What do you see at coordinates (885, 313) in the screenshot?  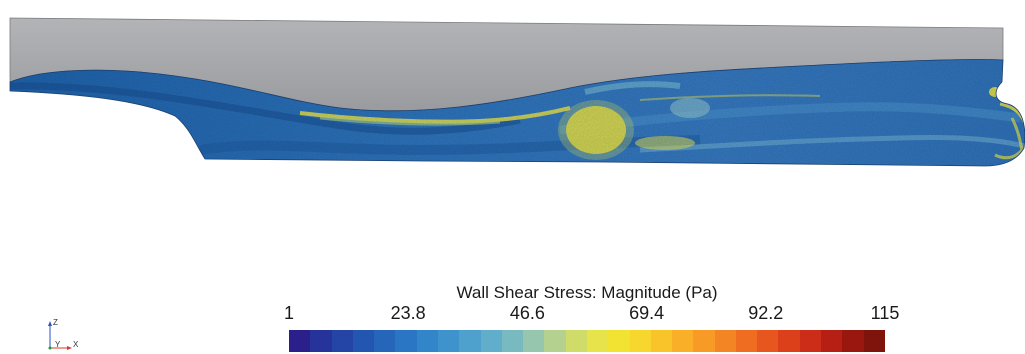 I see `legend-tick-label: 115` at bounding box center [885, 313].